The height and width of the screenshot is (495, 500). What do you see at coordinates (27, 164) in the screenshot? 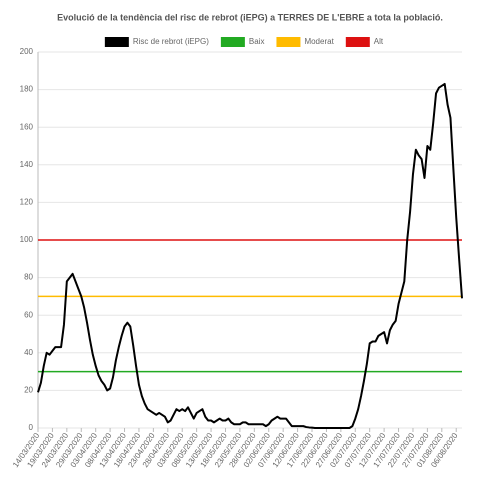
I see `y-tick-label: 140` at bounding box center [27, 164].